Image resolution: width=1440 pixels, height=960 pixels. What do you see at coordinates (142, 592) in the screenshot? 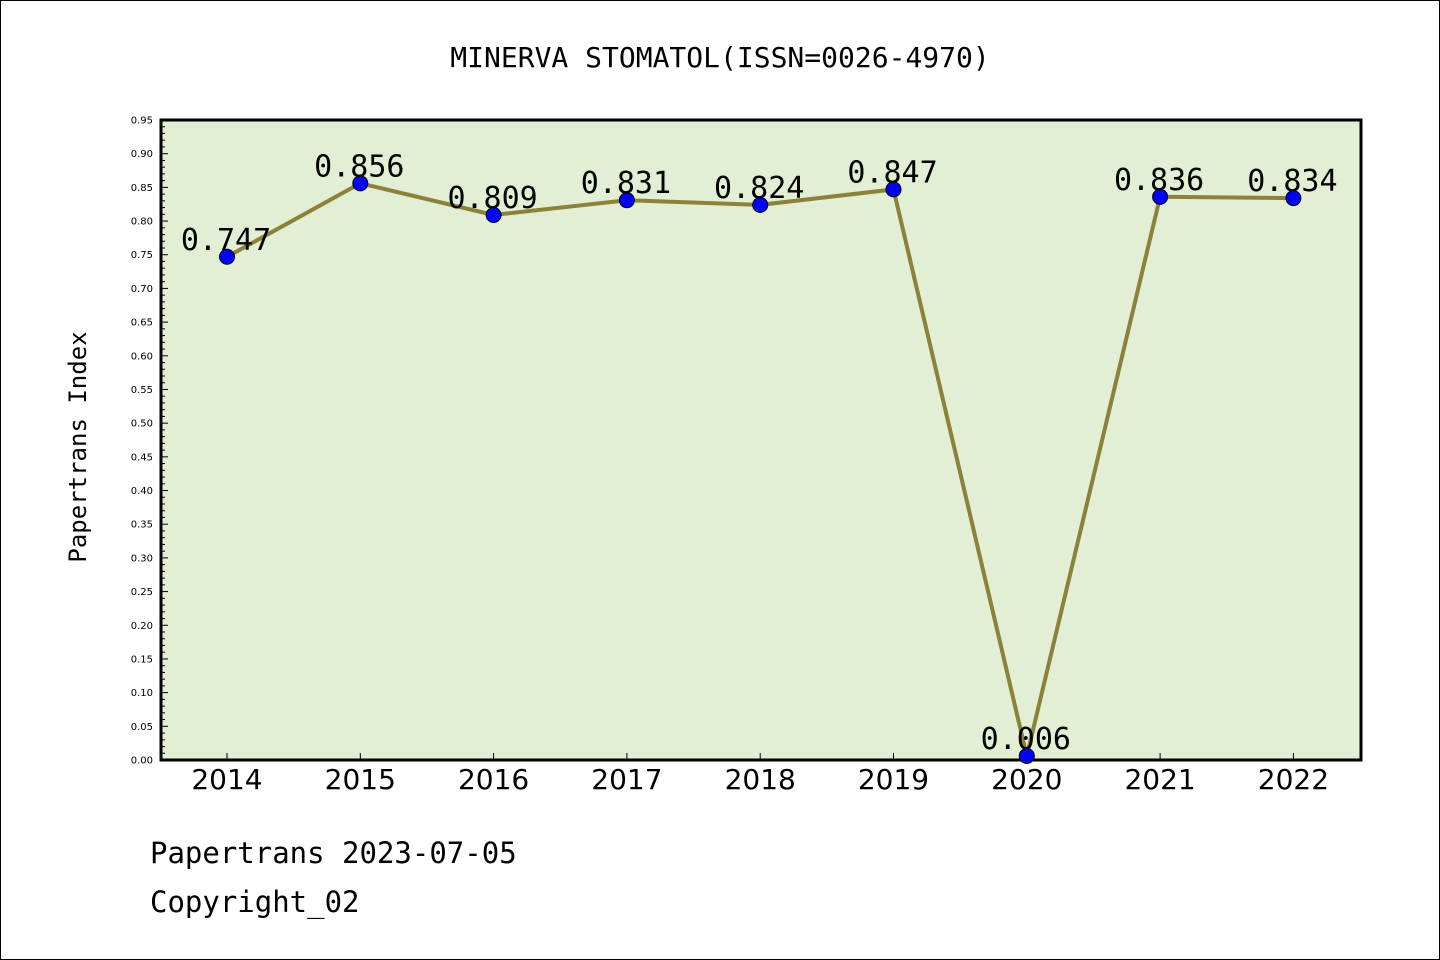
I see `y-tick-label: 0.25` at bounding box center [142, 592].